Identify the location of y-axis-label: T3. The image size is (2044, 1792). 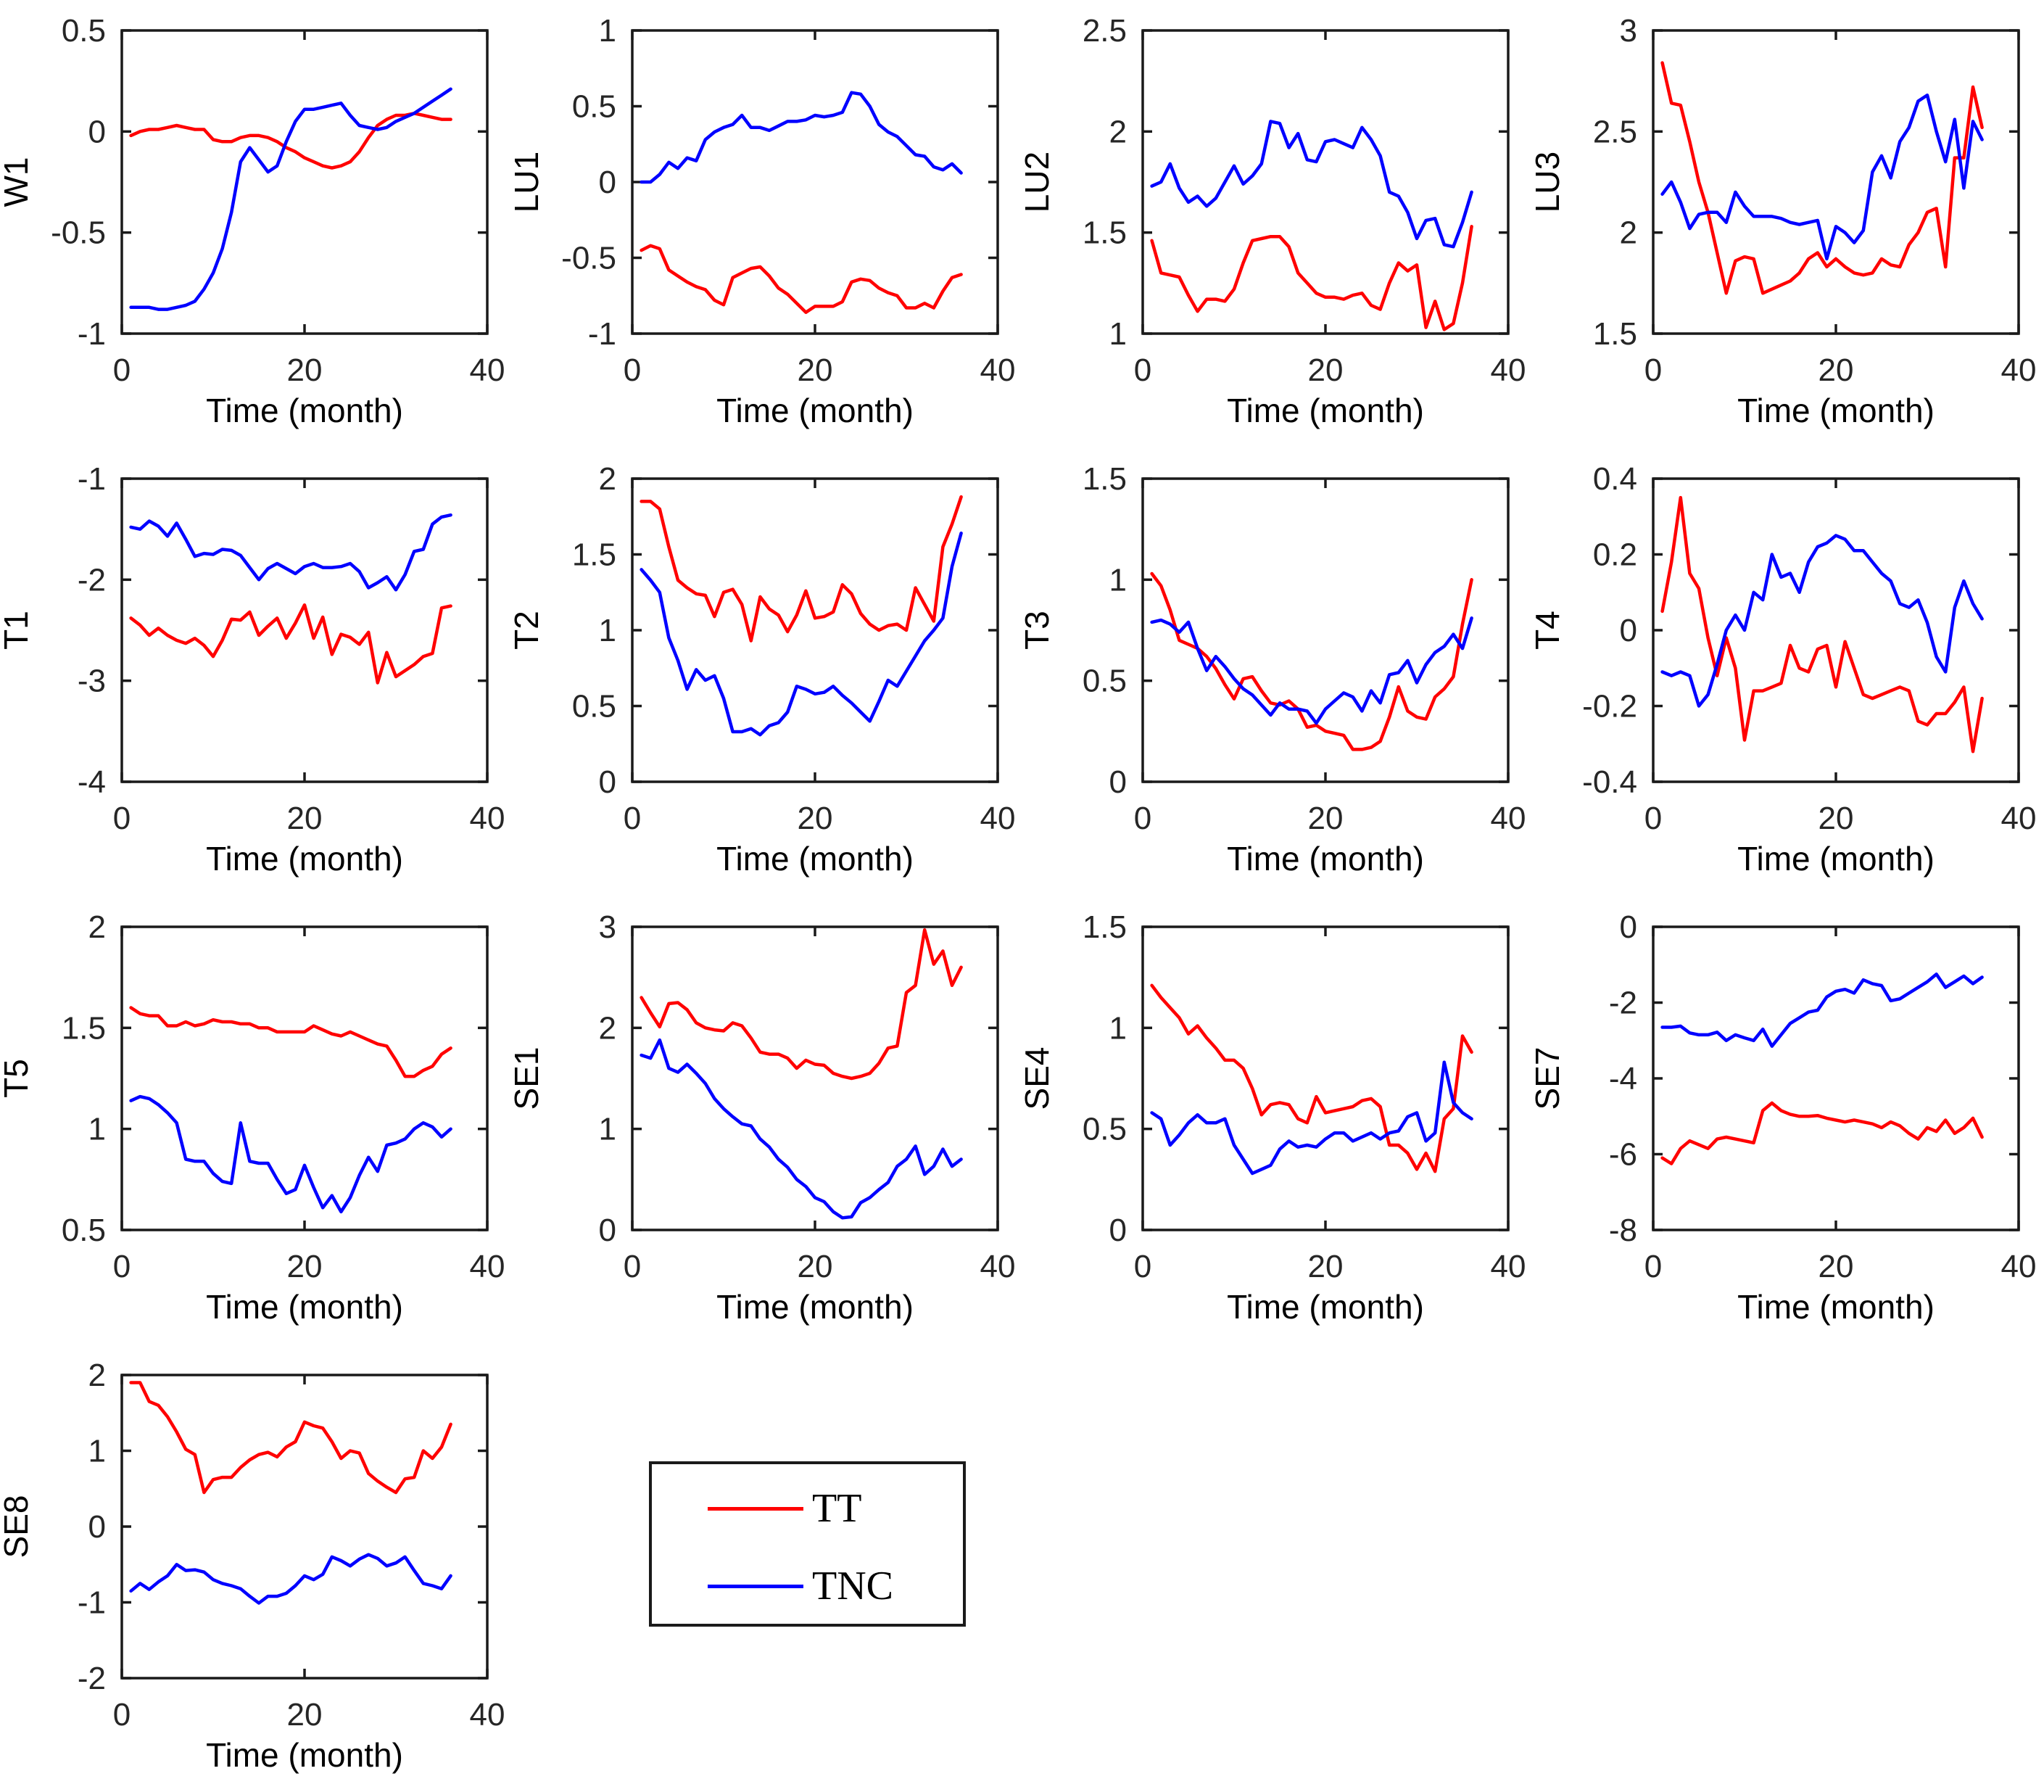
(1037, 630).